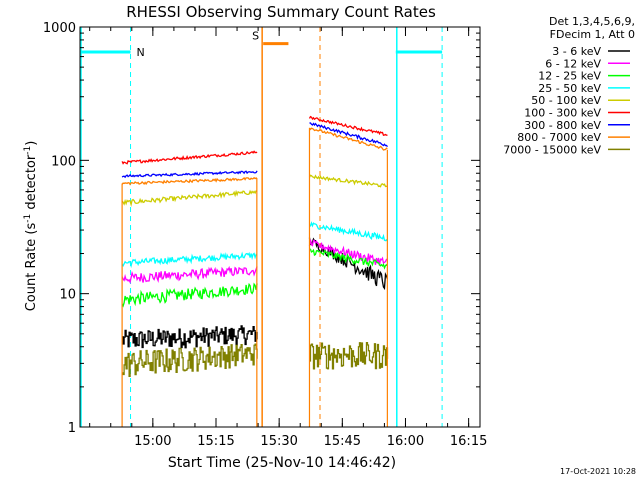 The width and height of the screenshot is (640, 480). Describe the element at coordinates (59, 28) in the screenshot. I see `y-tick-label: 1000` at that location.